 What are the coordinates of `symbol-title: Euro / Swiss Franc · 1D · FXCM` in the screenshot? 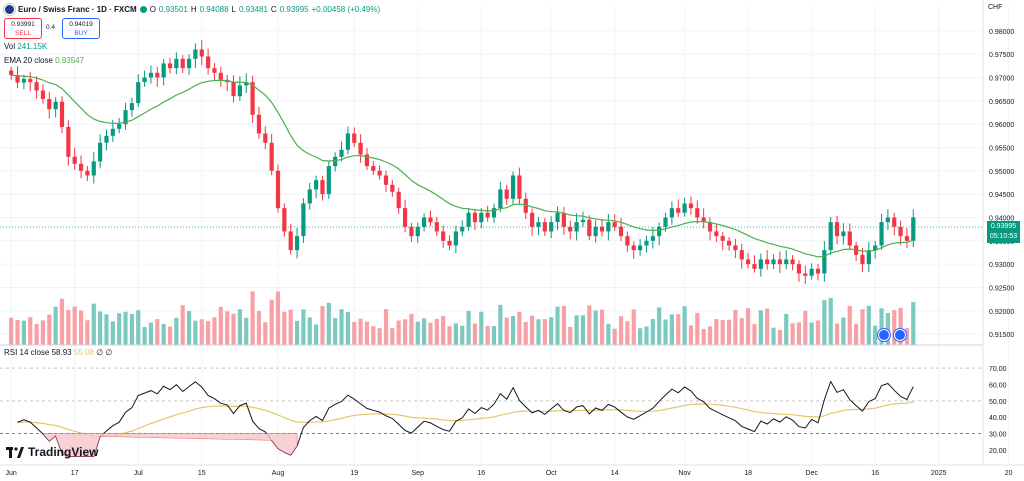 It's located at (77, 9).